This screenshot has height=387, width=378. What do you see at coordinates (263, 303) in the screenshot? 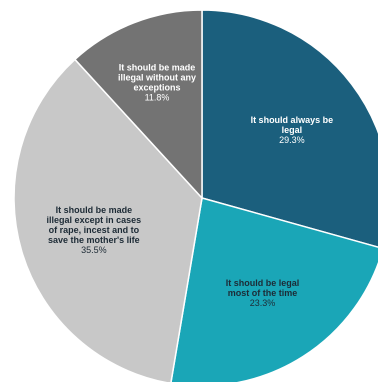
I see `slice-value-label: 23.3%` at bounding box center [263, 303].